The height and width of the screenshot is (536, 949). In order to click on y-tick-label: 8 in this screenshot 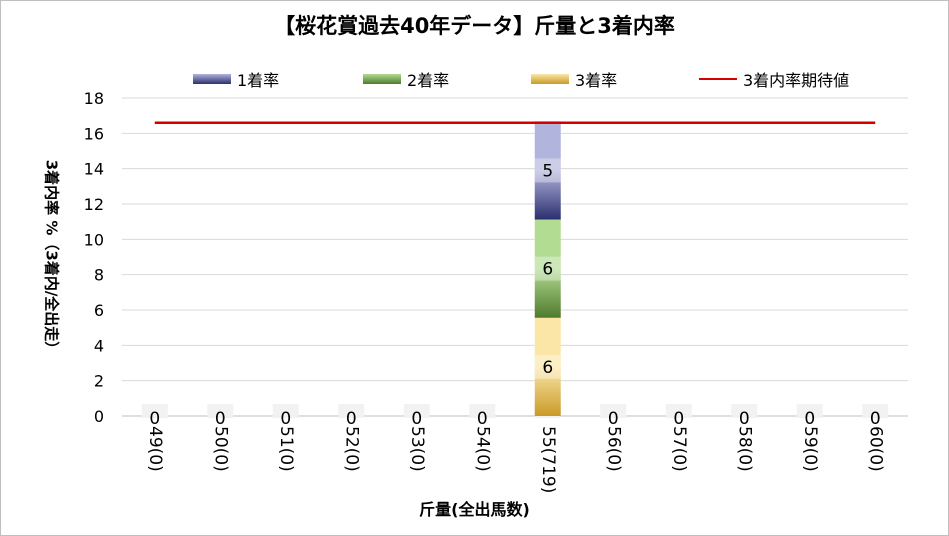, I will do `click(99, 275)`.